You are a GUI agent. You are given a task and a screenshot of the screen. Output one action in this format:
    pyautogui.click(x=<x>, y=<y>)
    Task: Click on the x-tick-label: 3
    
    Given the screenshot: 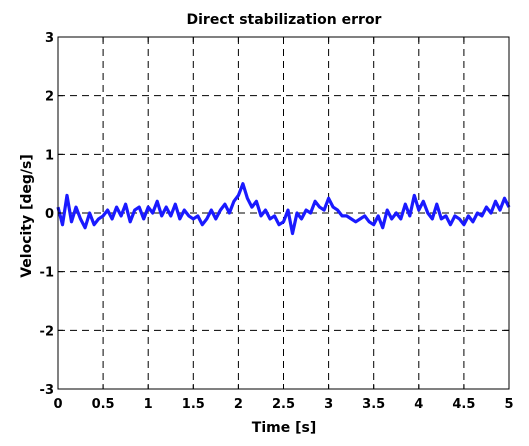 What is the action you would take?
    pyautogui.click(x=328, y=404)
    